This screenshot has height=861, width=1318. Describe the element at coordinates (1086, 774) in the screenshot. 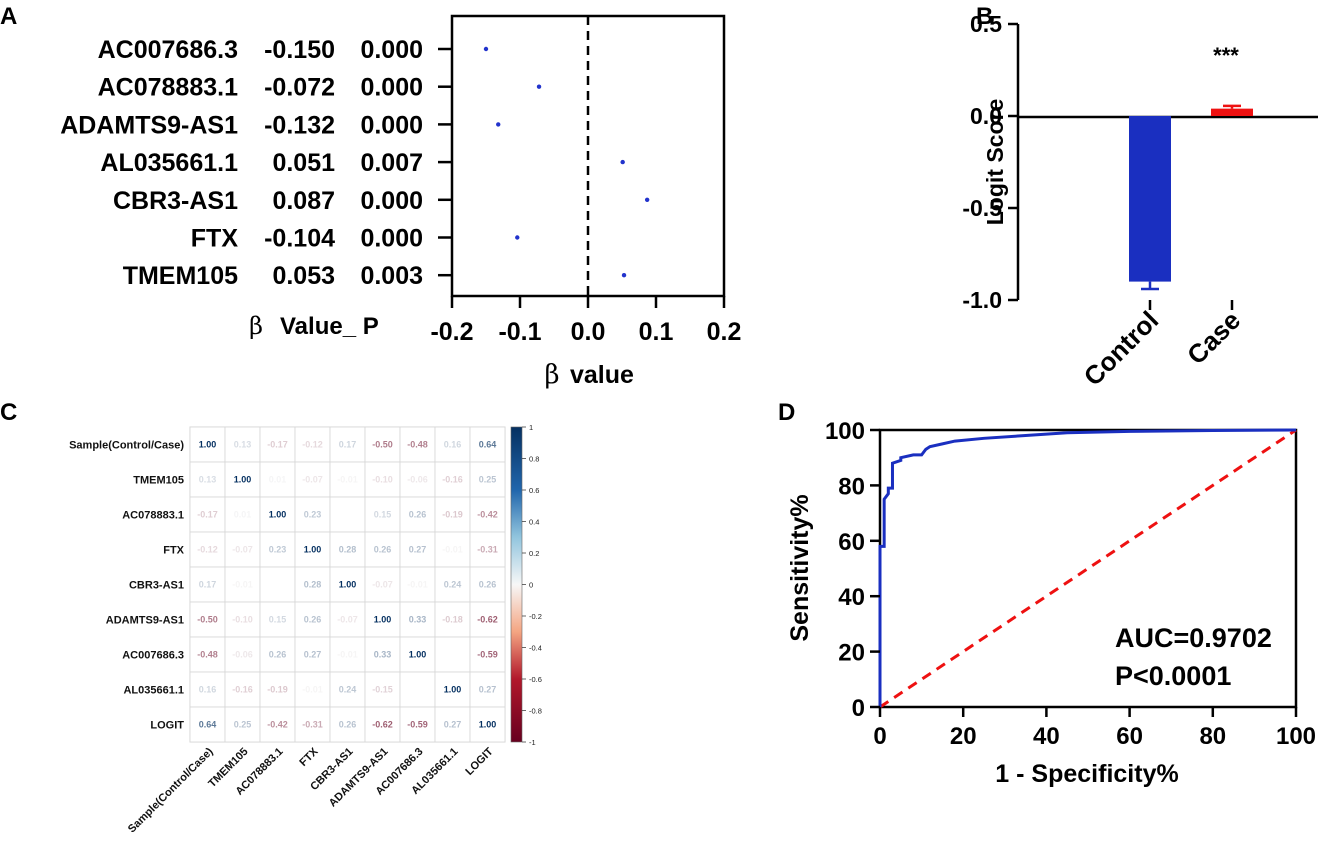

I see `roc-xlabel: 1 - Specificity%` at that location.